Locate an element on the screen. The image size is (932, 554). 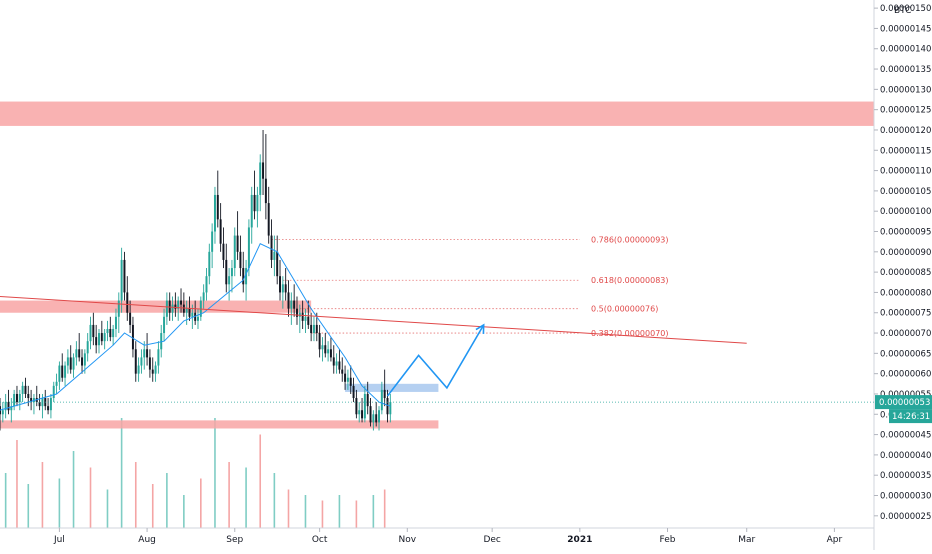
time-tick-label: Feb is located at coordinates (668, 540).